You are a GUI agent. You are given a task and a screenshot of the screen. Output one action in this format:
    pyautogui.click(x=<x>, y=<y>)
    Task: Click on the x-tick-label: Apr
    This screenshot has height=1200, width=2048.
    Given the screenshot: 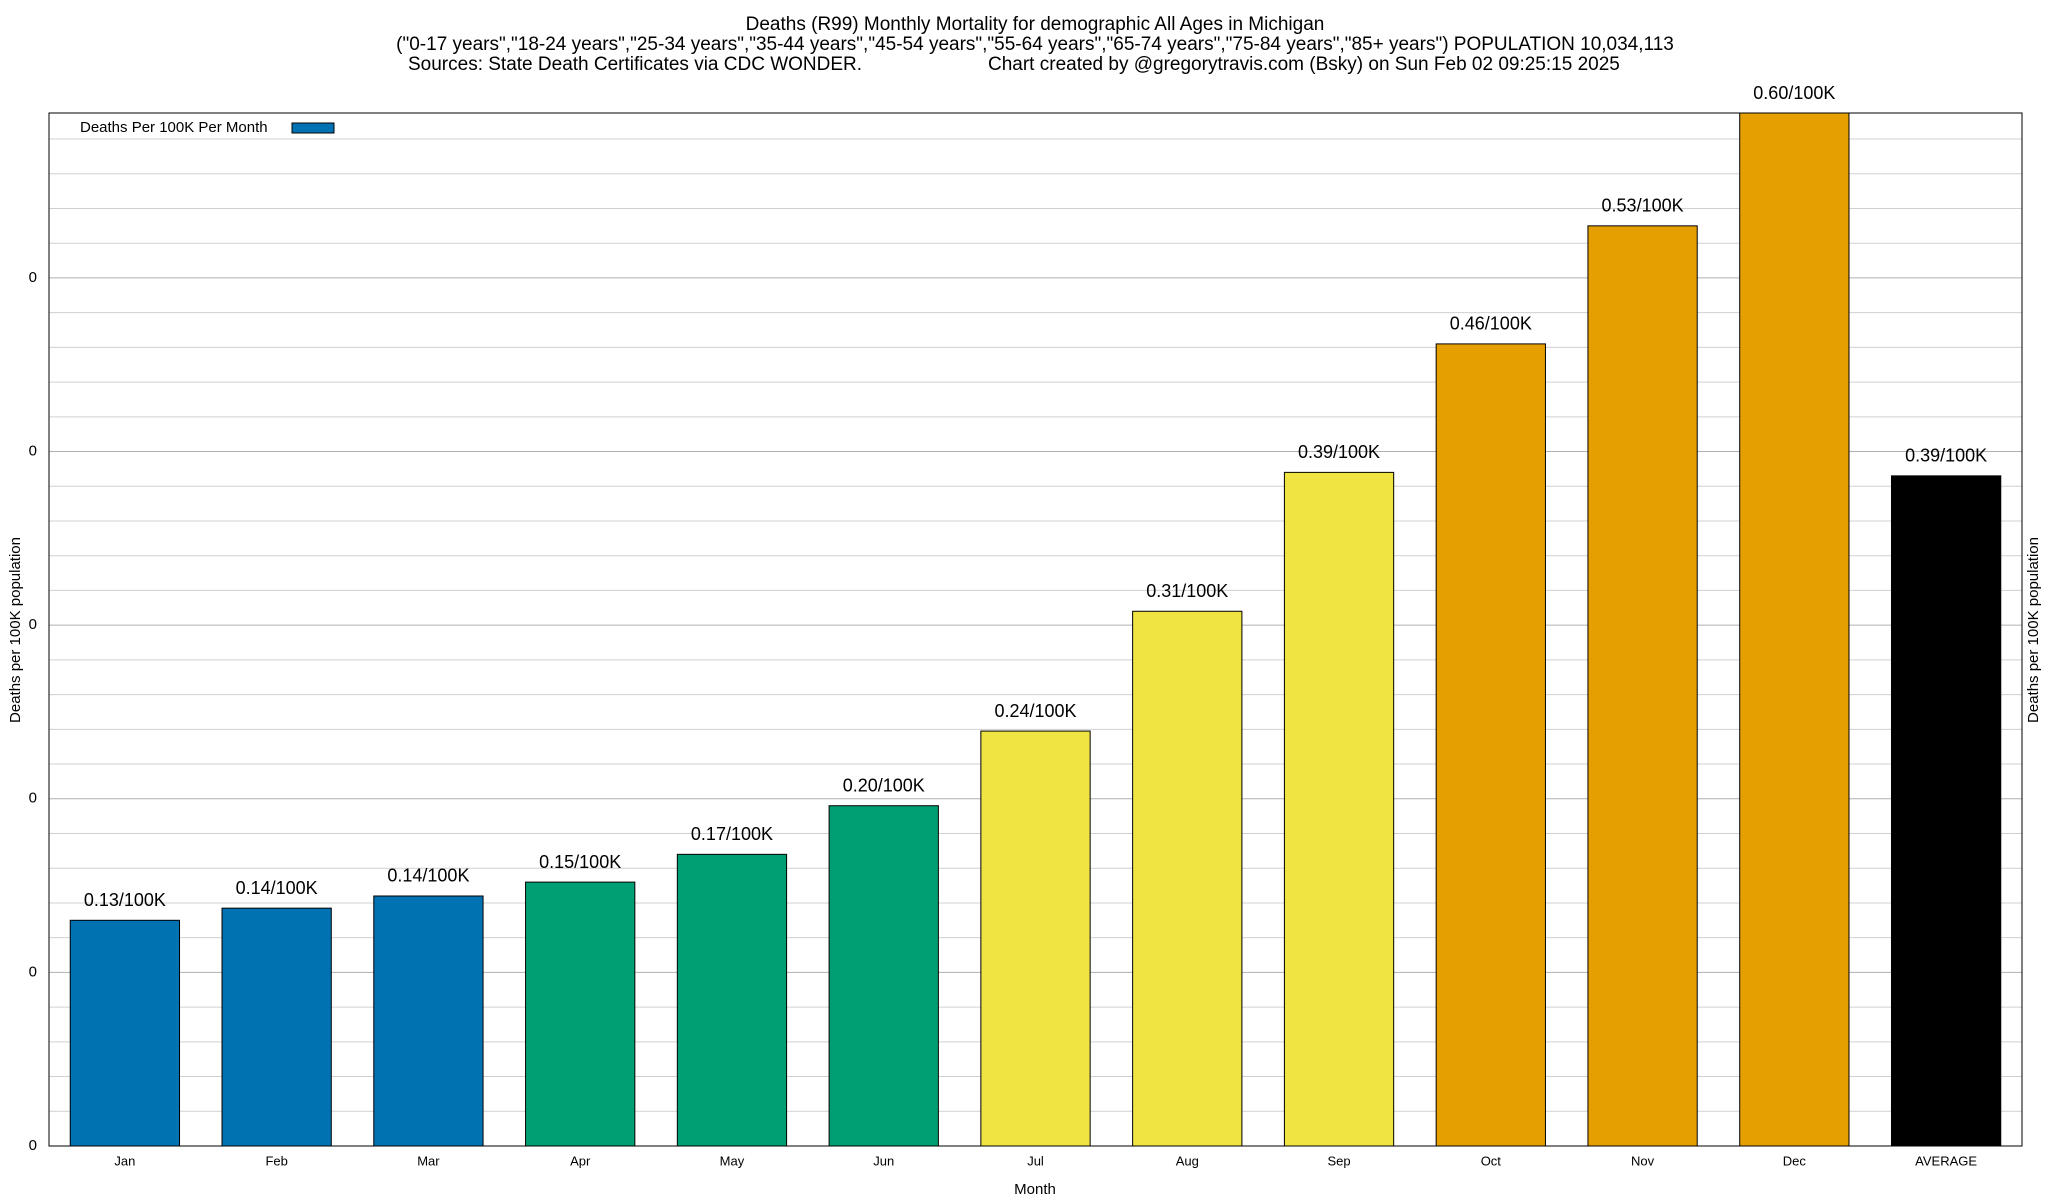 What is the action you would take?
    pyautogui.click(x=580, y=1160)
    